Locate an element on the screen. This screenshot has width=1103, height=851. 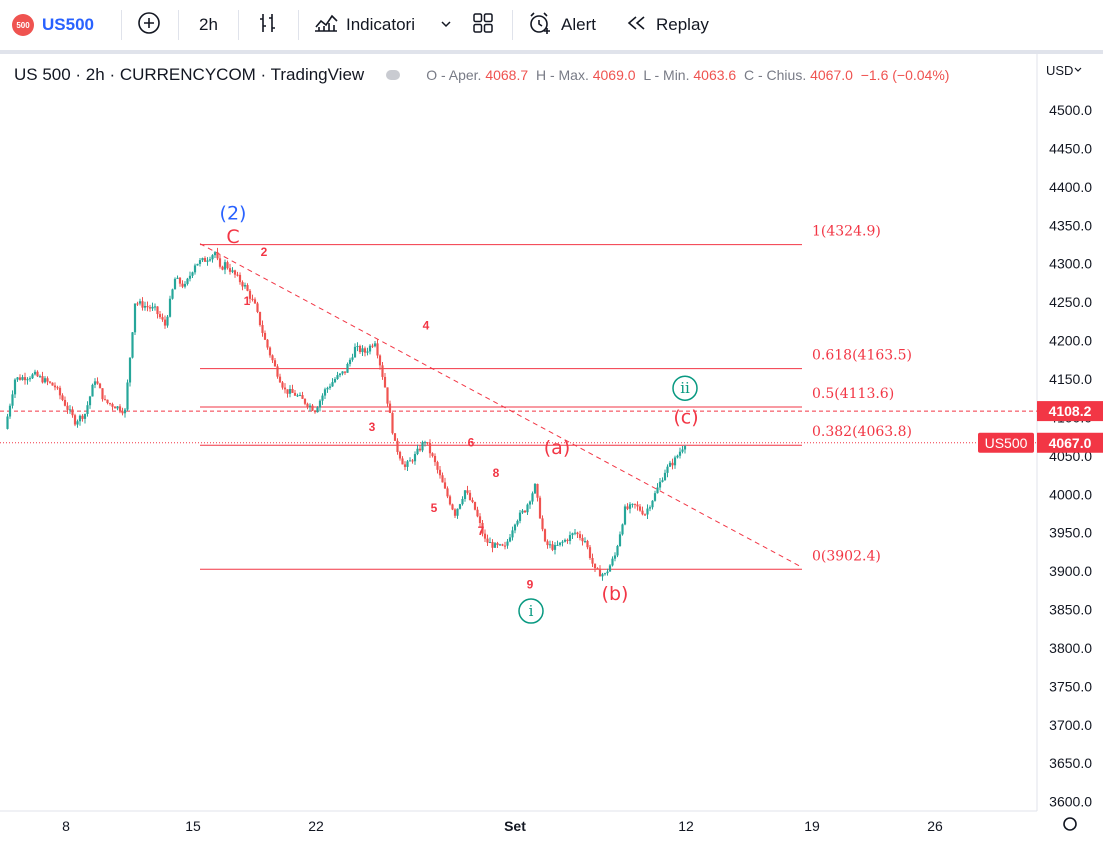
wave-label: C is located at coordinates (232, 237).